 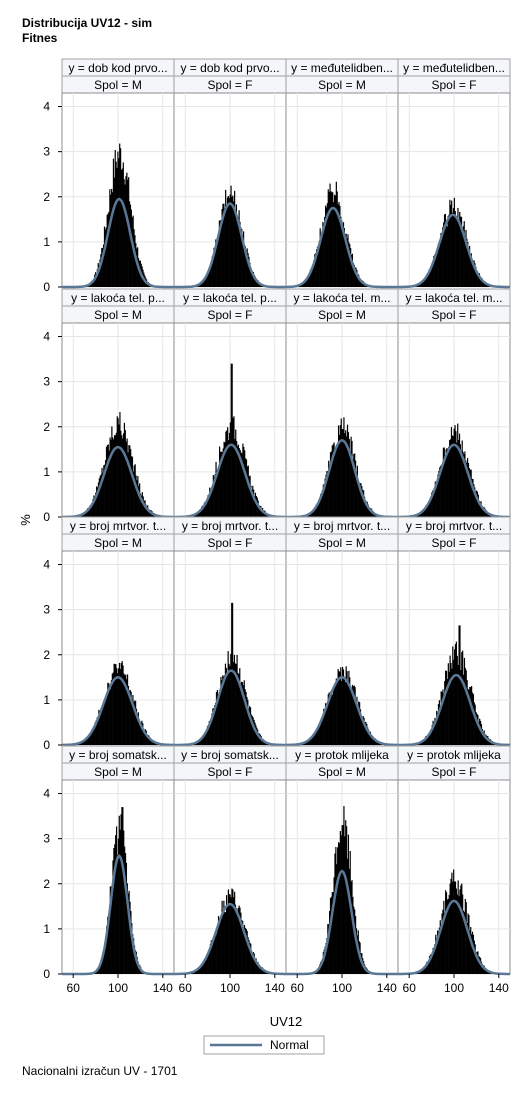 I want to click on x-tick-label: 100, so click(x=118, y=988).